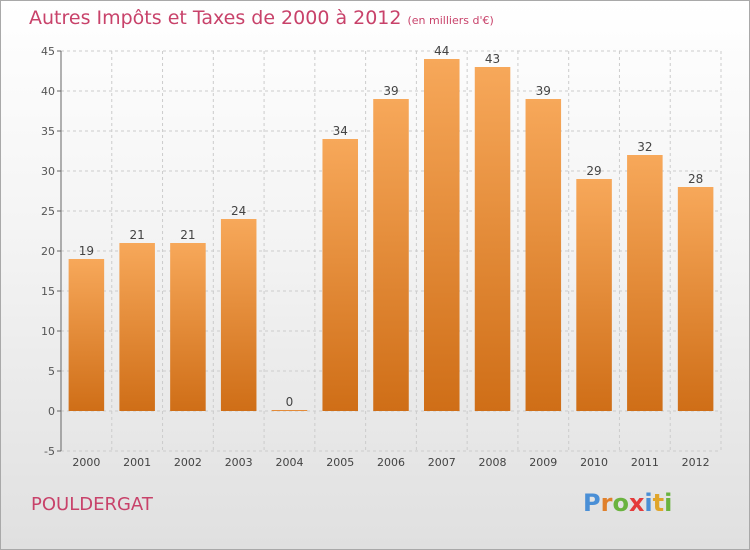  I want to click on data-label: 43, so click(492, 59).